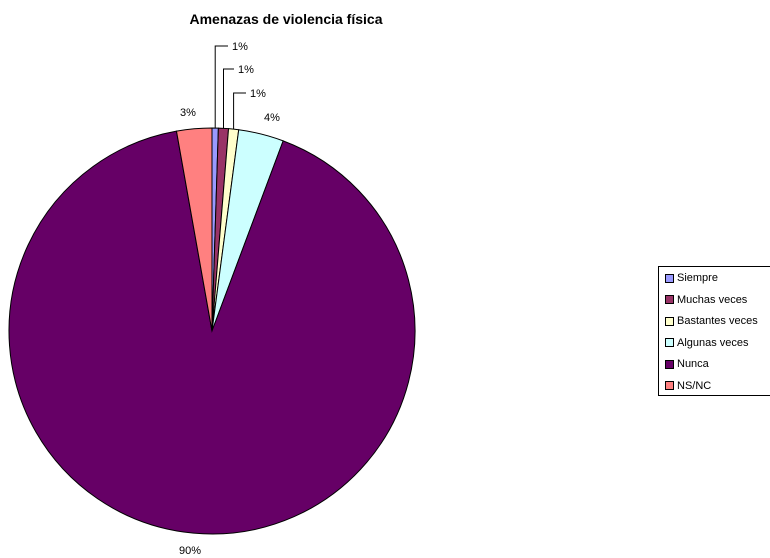 This screenshot has height=558, width=770. What do you see at coordinates (717, 321) in the screenshot?
I see `legend-label: Bastantes veces` at bounding box center [717, 321].